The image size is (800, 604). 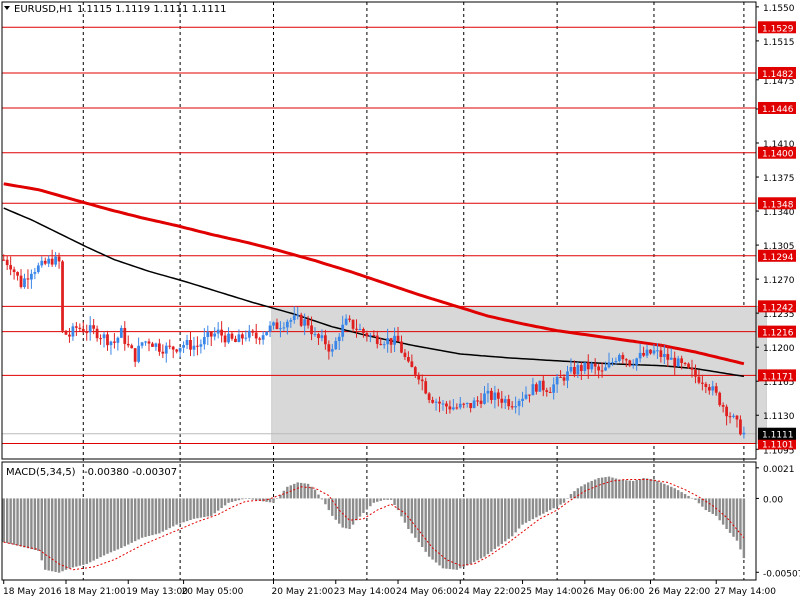 What do you see at coordinates (778, 110) in the screenshot?
I see `price-level-tag-text: 1.1446` at bounding box center [778, 110].